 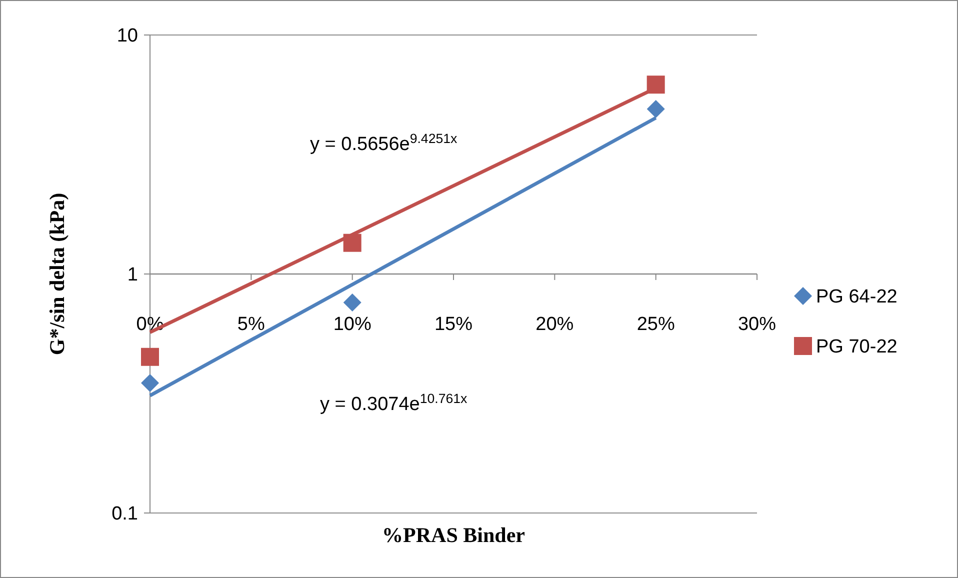 I want to click on annotation: y = 0.5656e$^{9.4251x}$, so click(x=384, y=142).